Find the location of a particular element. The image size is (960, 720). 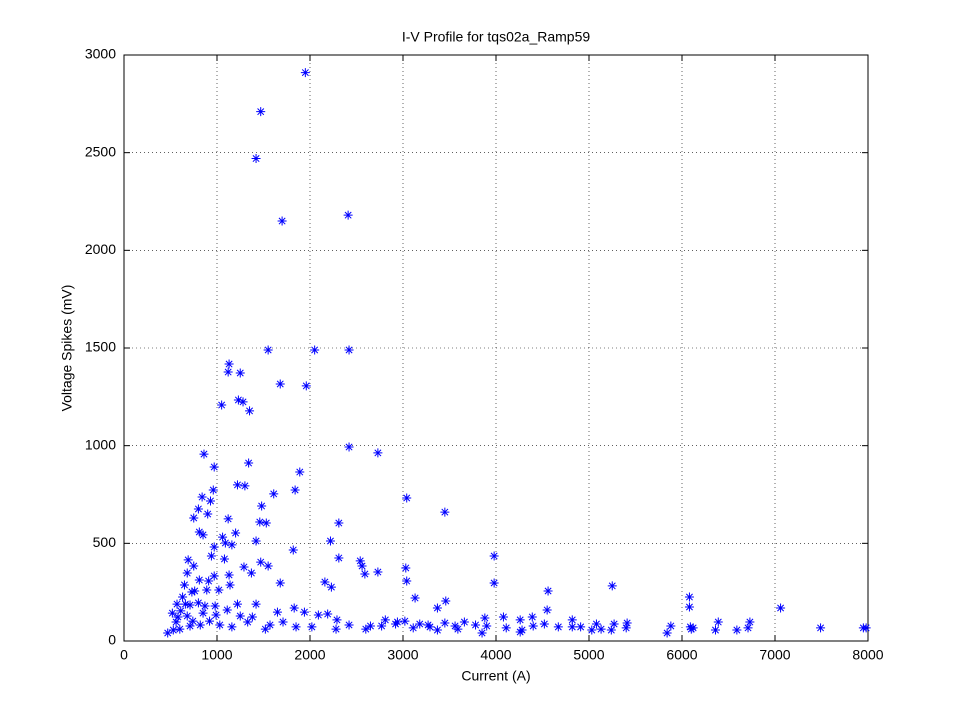

x-tick-label: 3000 is located at coordinates (402, 655).